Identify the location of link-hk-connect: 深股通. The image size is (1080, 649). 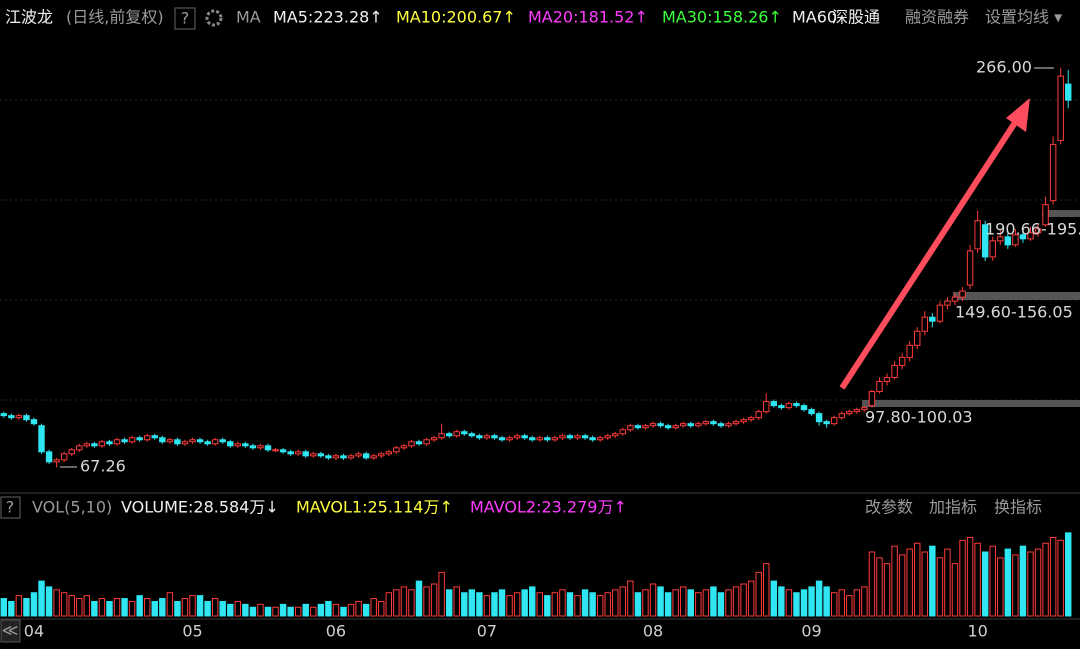
(856, 17).